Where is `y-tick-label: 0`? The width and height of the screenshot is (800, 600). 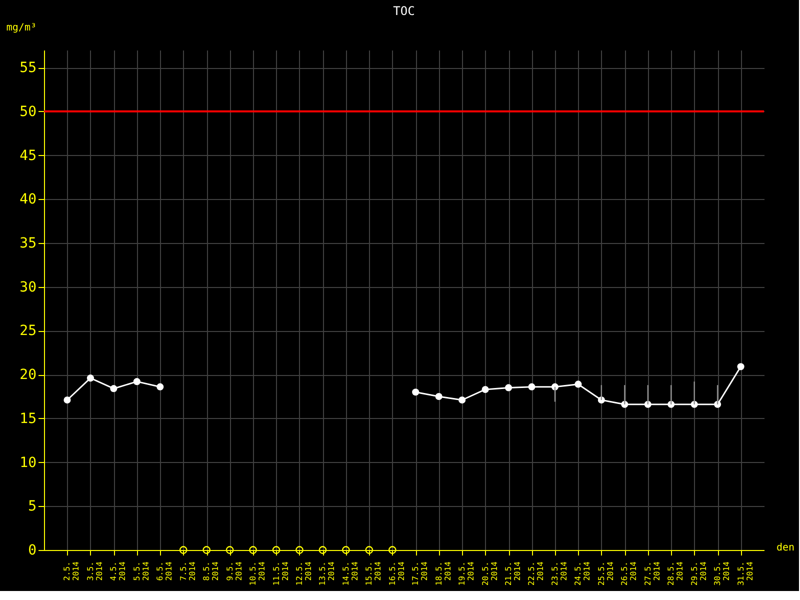 y-tick-label: 0 is located at coordinates (32, 550).